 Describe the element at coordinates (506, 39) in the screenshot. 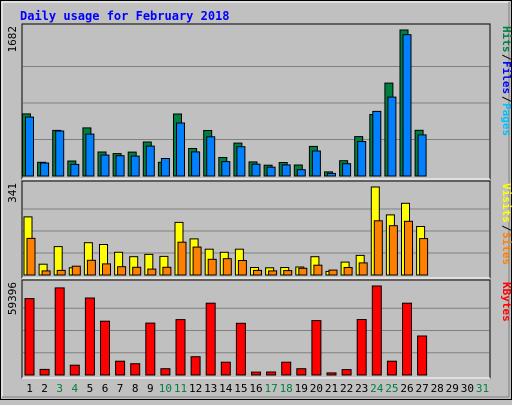

I see `legend-hits: Hits` at that location.